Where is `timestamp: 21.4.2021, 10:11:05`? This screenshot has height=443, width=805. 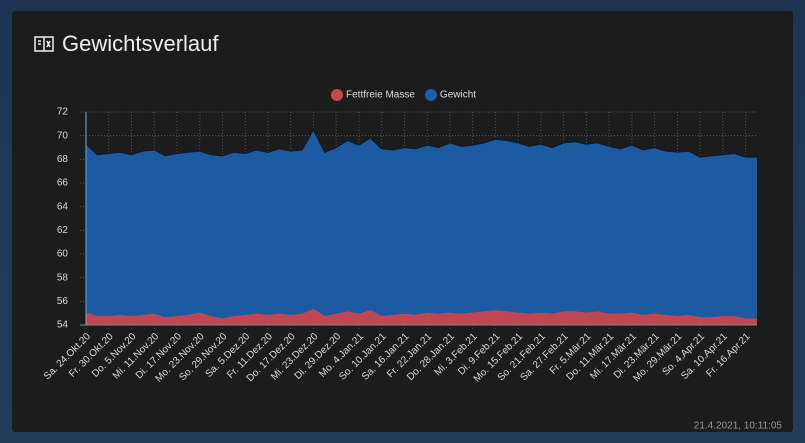 timestamp: 21.4.2021, 10:11:05 is located at coordinates (738, 426).